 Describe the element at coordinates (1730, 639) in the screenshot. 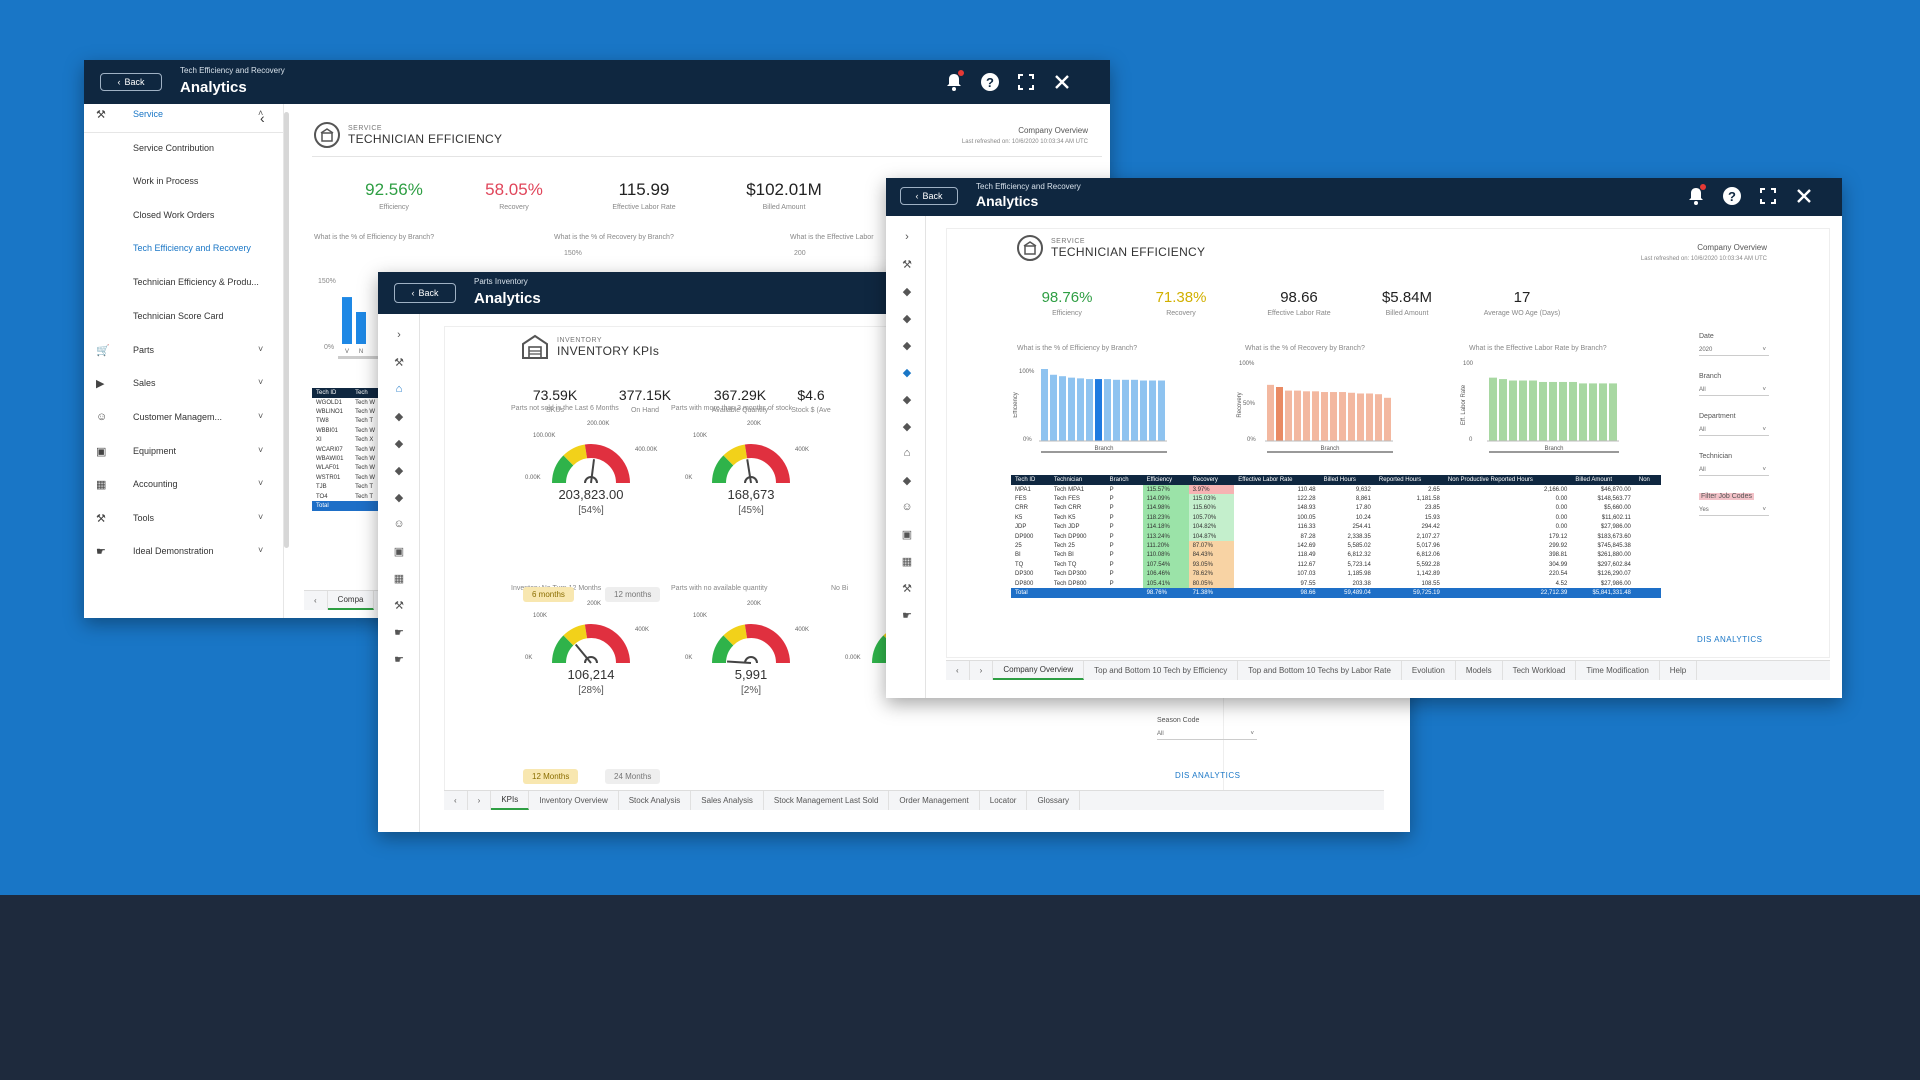

I see `dis-analytics-link: DIS ANALYTICS` at that location.